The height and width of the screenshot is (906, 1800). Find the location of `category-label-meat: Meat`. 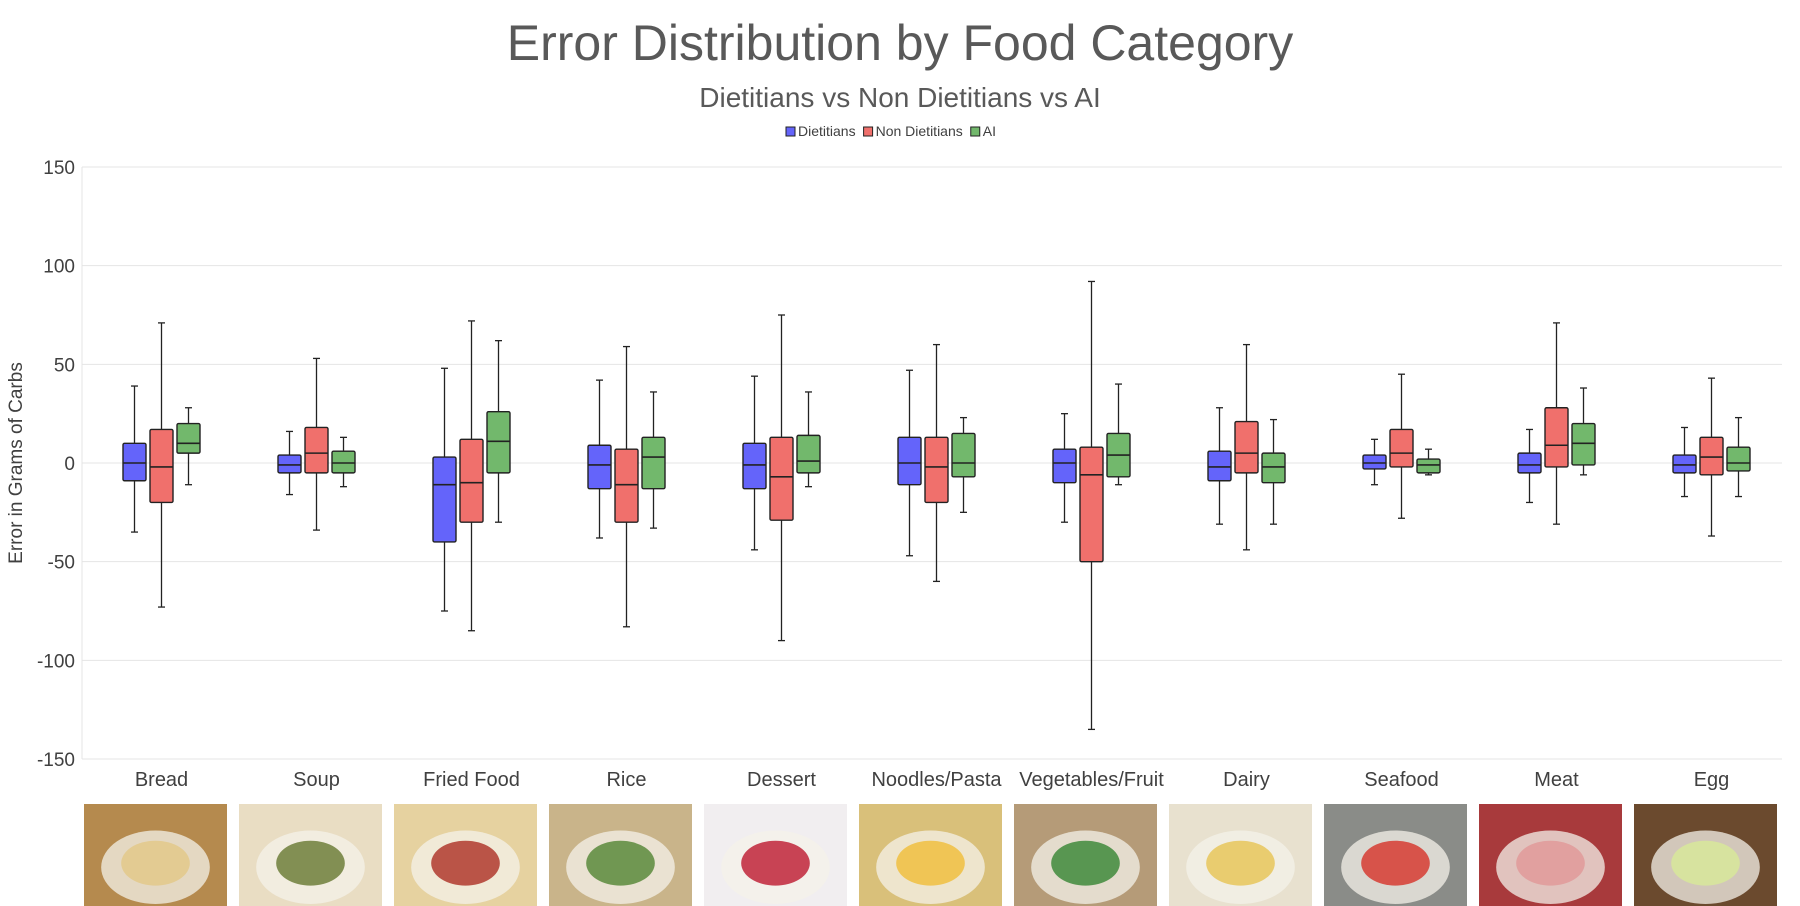

category-label-meat: Meat is located at coordinates (1556, 780).